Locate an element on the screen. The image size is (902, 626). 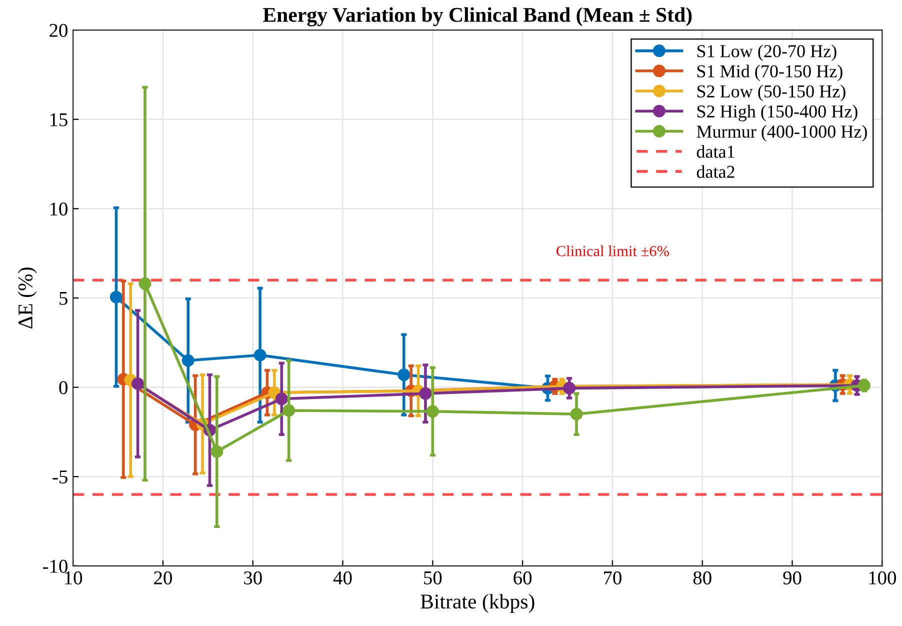
y-tick-label: 0 is located at coordinates (63, 387).